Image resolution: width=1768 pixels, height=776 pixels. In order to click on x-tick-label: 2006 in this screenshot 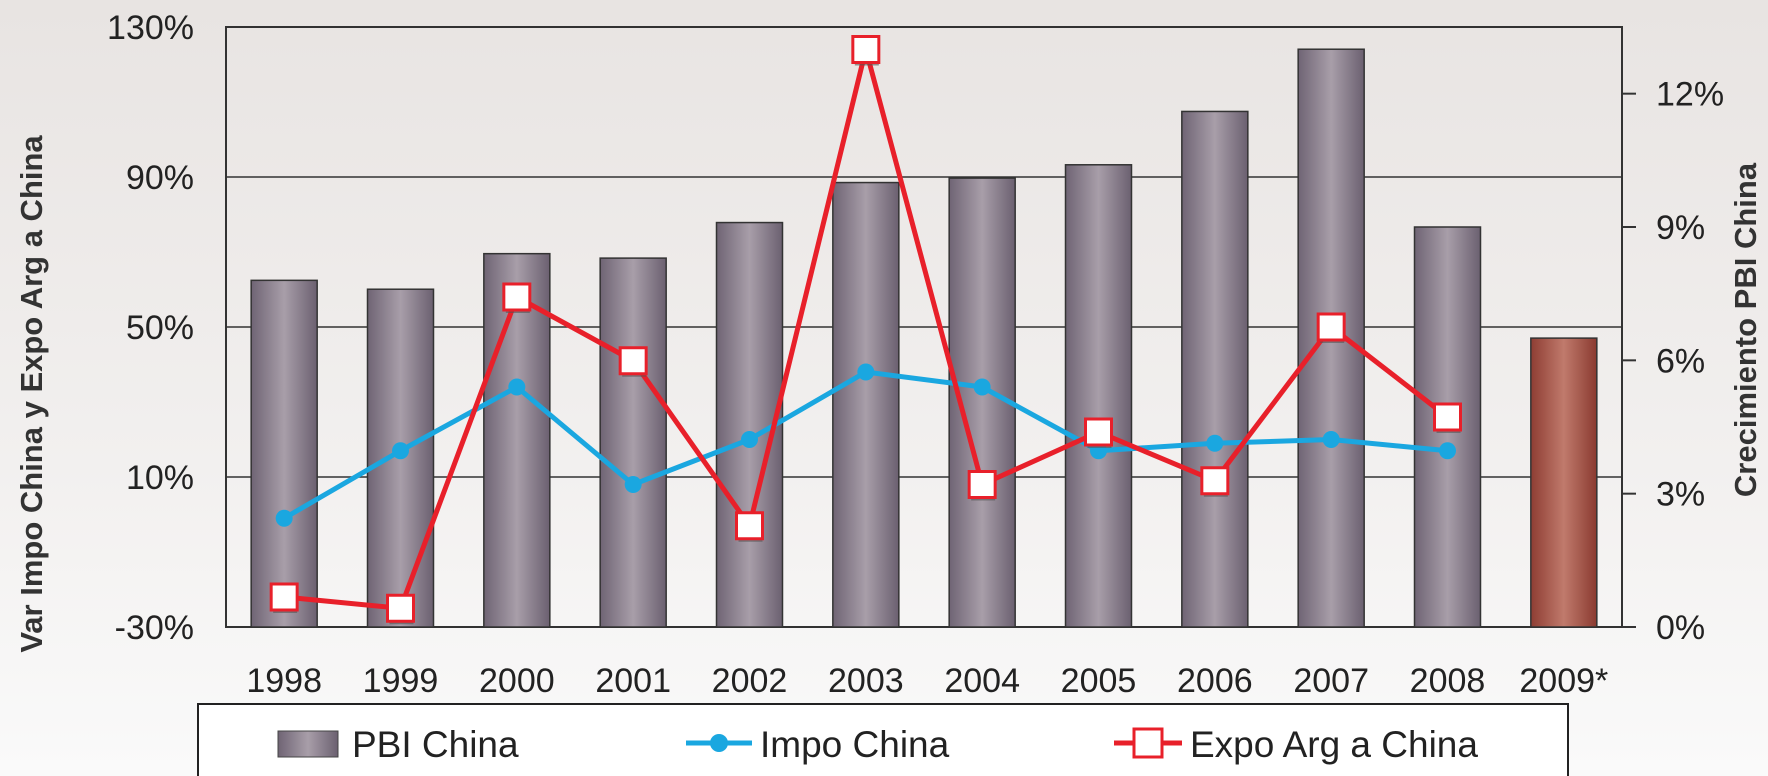, I will do `click(1215, 681)`.